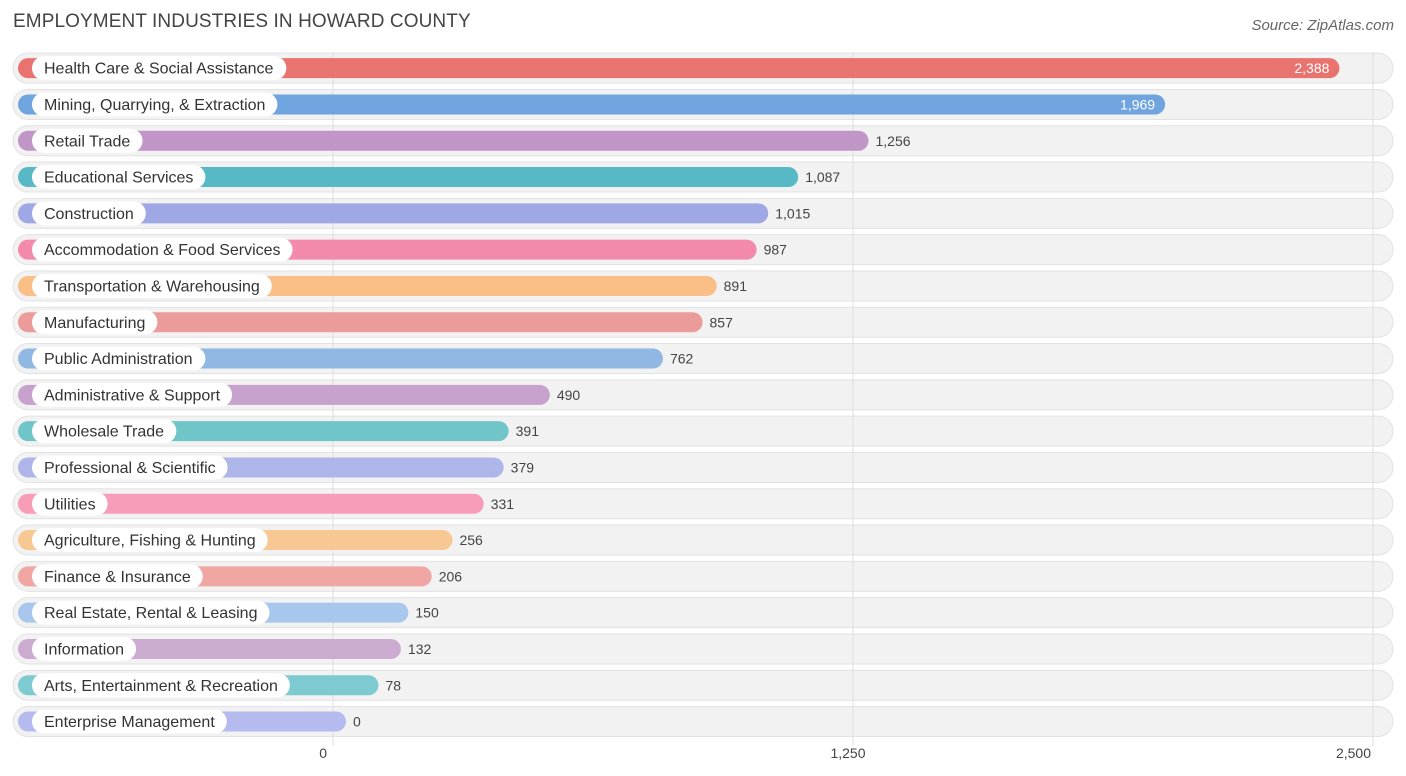 Image resolution: width=1406 pixels, height=776 pixels. What do you see at coordinates (471, 540) in the screenshot?
I see `value-label: 256` at bounding box center [471, 540].